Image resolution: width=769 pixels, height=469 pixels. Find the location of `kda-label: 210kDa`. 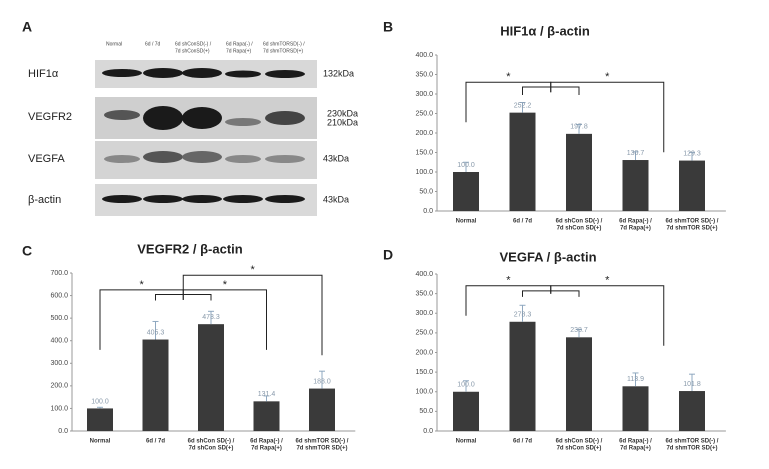

kda-label: 210kDa is located at coordinates (342, 122).